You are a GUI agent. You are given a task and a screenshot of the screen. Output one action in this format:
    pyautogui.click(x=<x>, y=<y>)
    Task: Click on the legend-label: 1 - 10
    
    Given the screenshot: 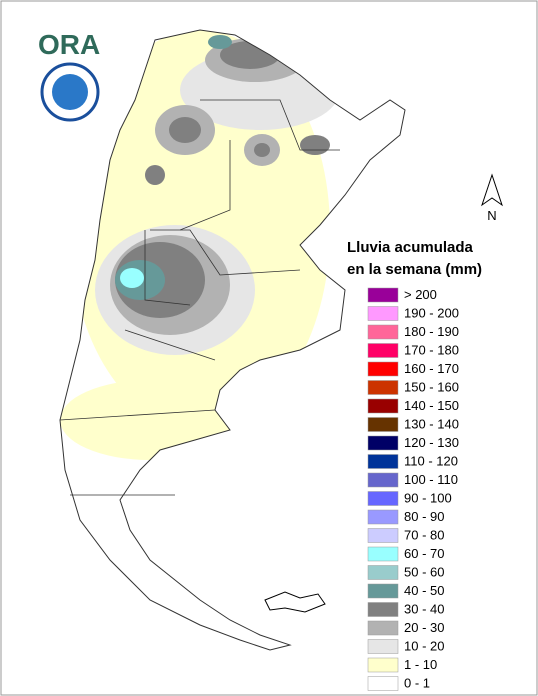 What is the action you would take?
    pyautogui.click(x=420, y=664)
    